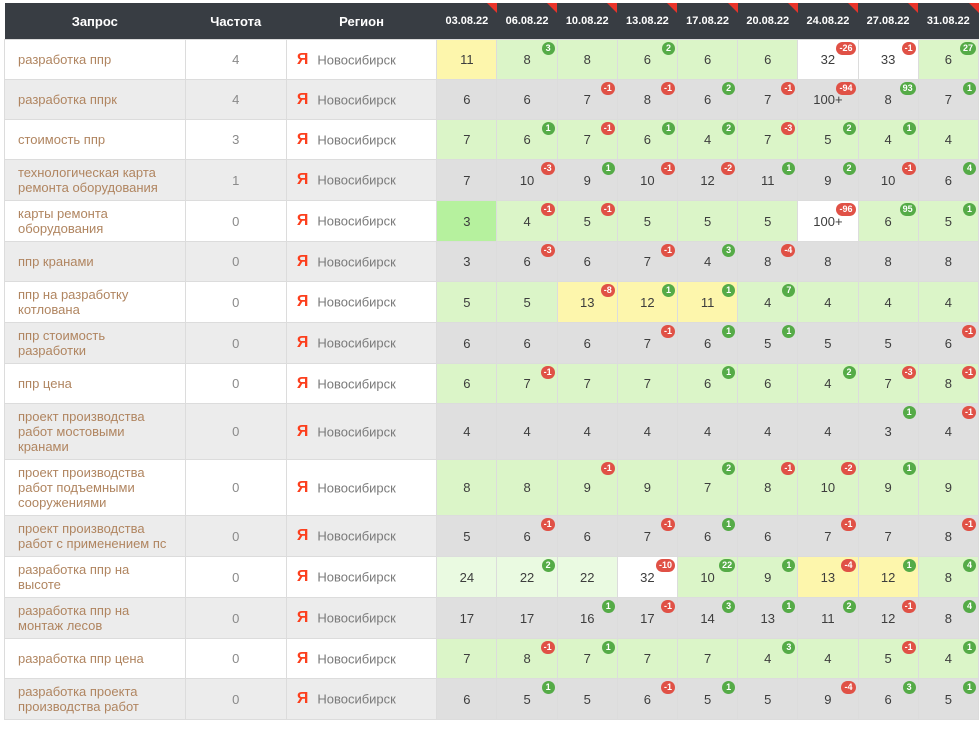  Describe the element at coordinates (95, 99) in the screenshot. I see `keyword-cell: разработка ппрк` at that location.